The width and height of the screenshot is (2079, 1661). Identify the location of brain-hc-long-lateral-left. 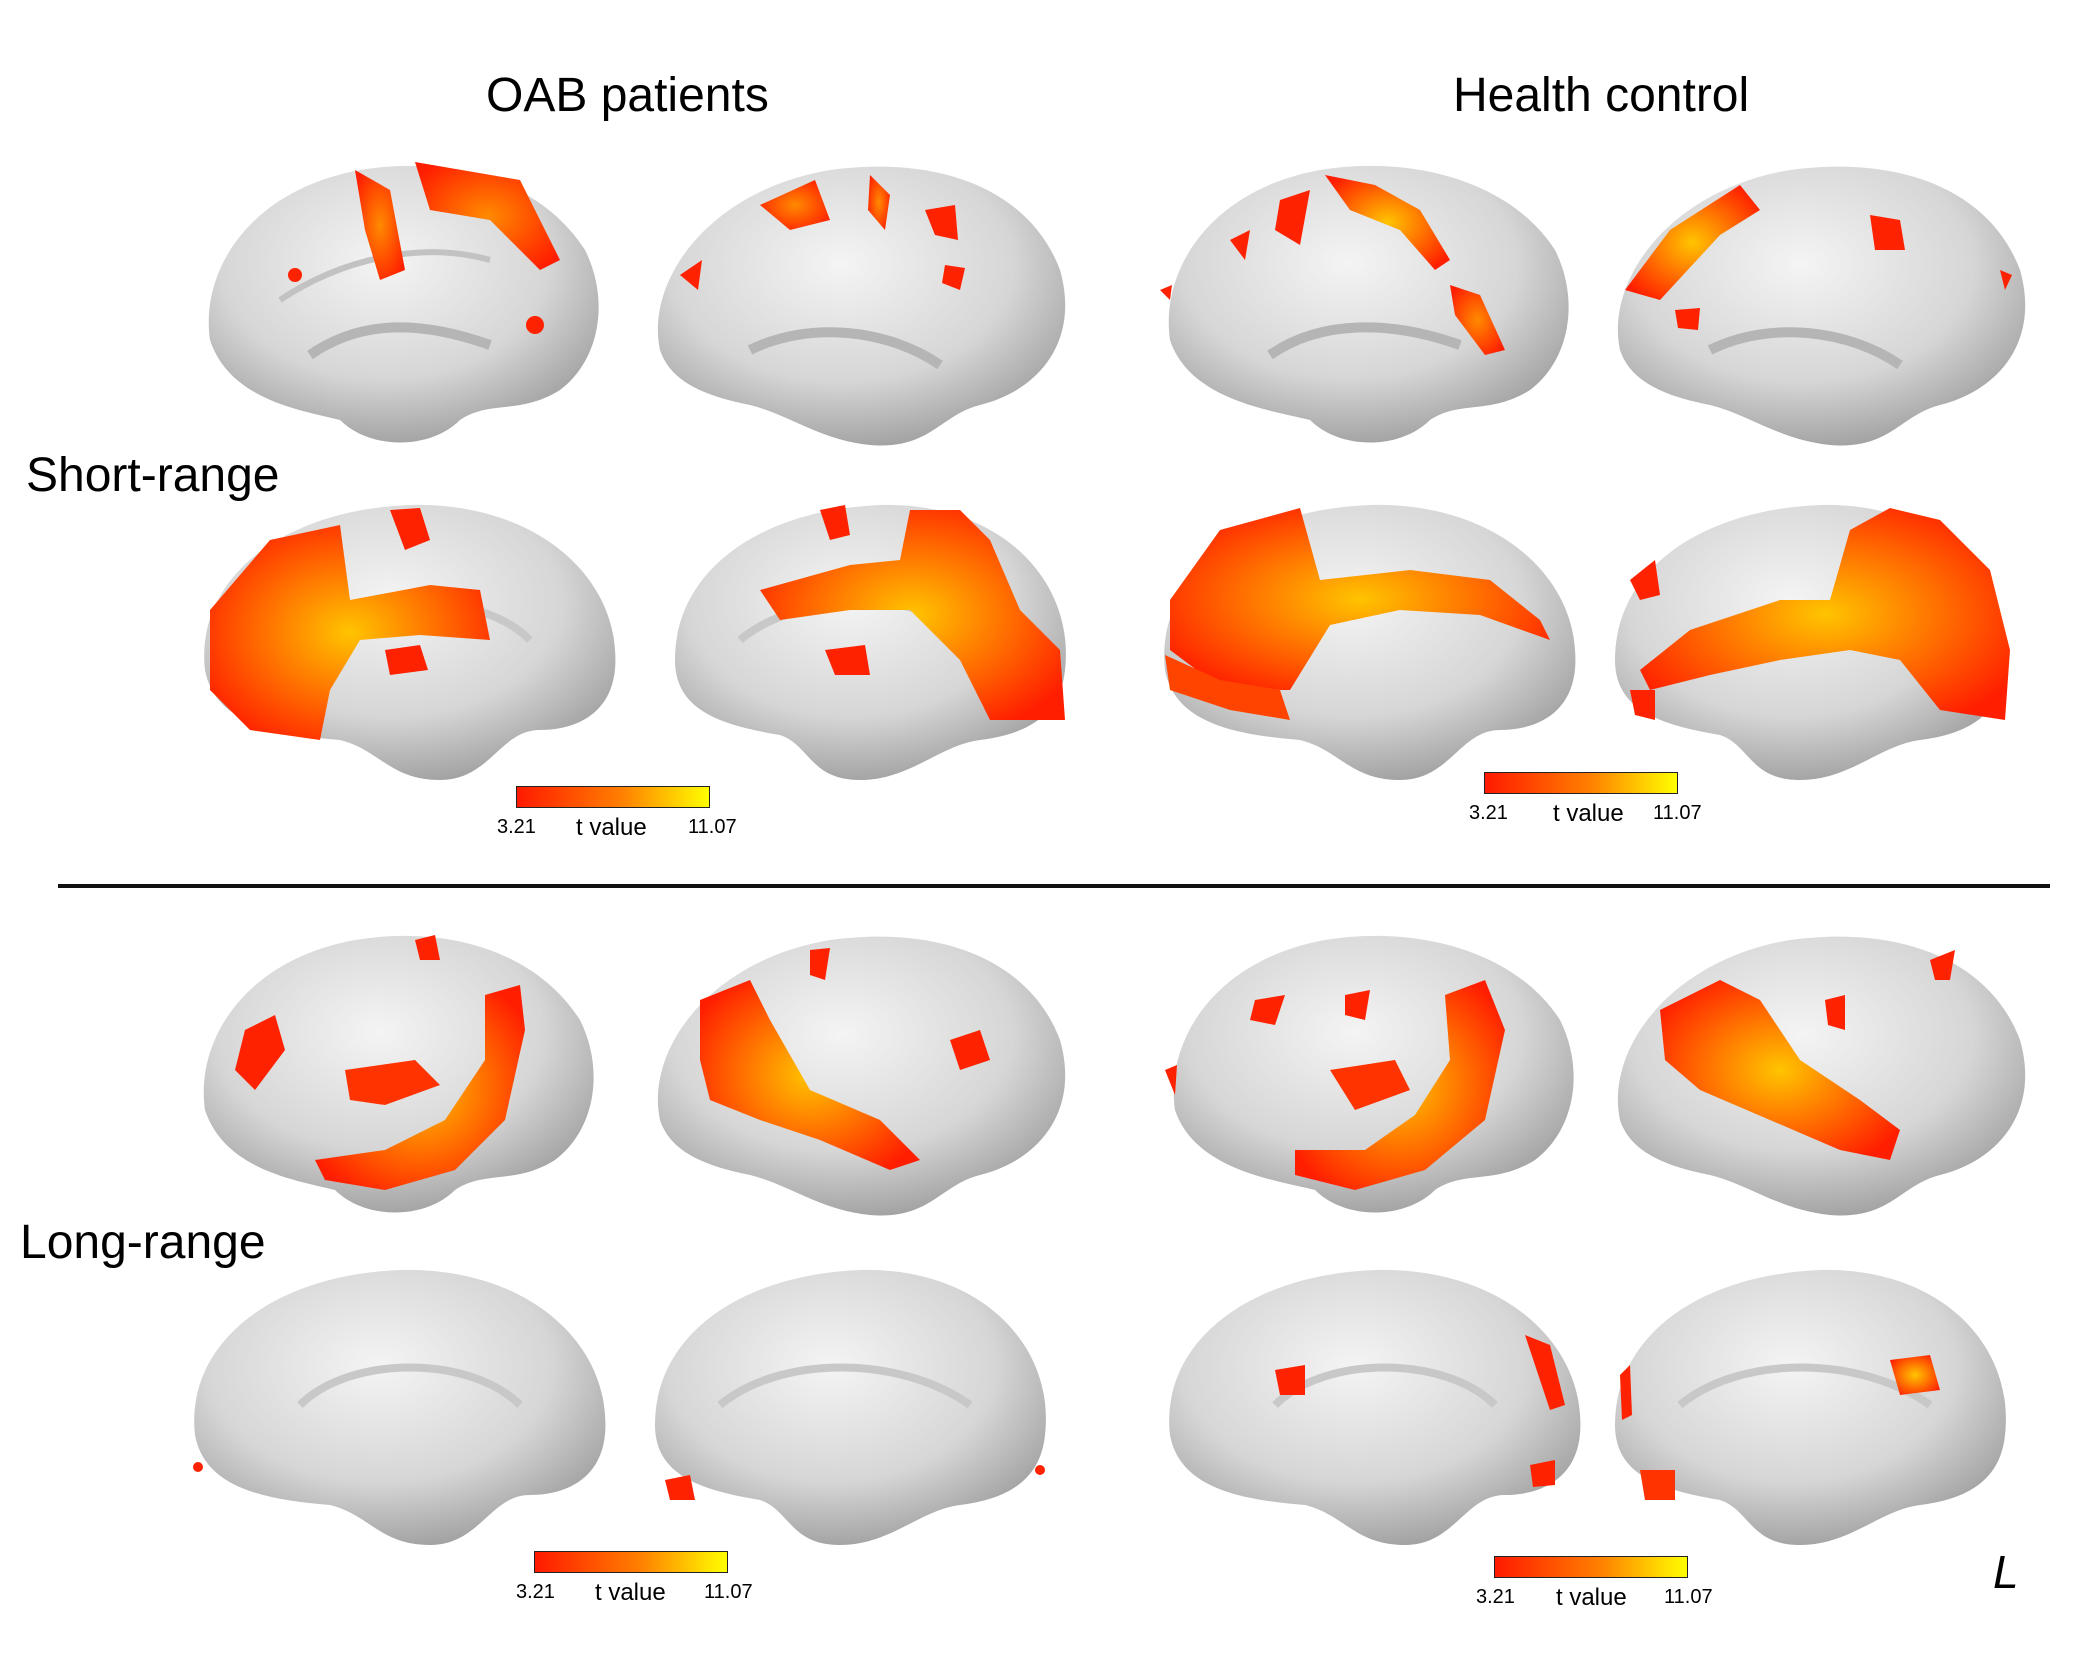
(1369, 1074).